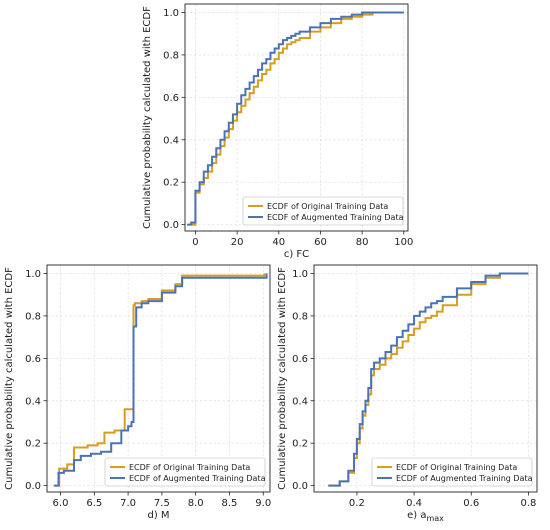 The height and width of the screenshot is (530, 550). I want to click on x-tick-label: 0.8, so click(528, 503).